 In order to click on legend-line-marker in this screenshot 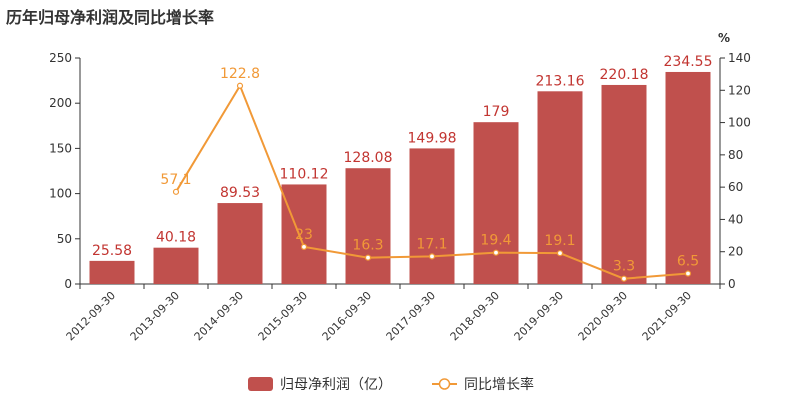, I will do `click(444, 384)`.